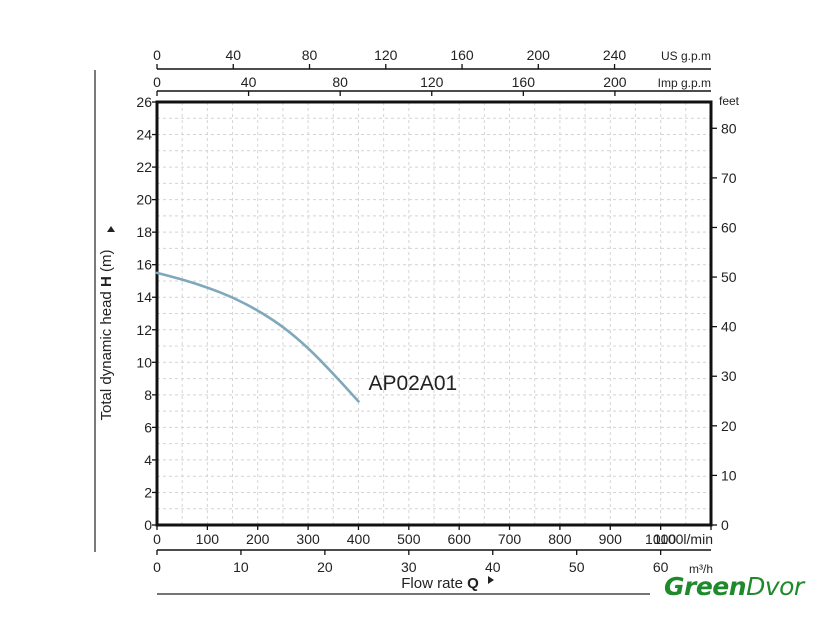  I want to click on feet-unit-label: feet, so click(729, 101).